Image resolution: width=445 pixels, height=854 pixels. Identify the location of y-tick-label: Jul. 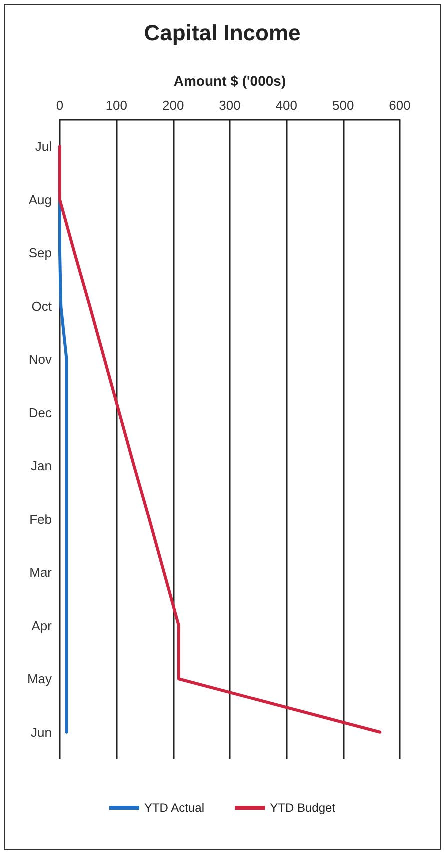
(43, 146).